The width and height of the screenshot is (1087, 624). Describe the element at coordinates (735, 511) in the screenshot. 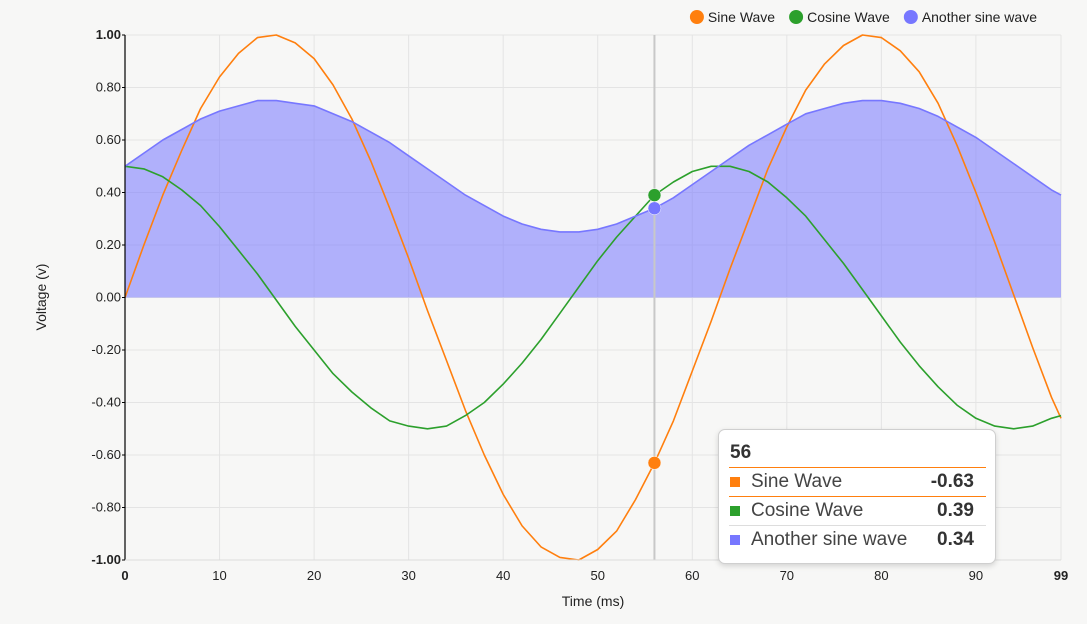

I see `tooltip-swatch-cosine` at that location.